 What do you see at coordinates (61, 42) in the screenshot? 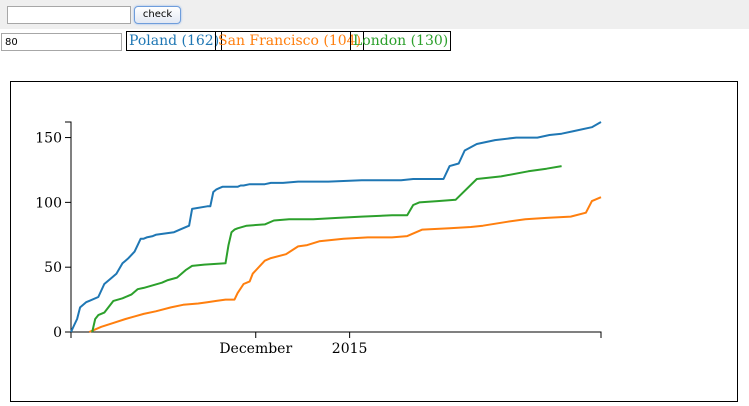
I see `count-input` at bounding box center [61, 42].